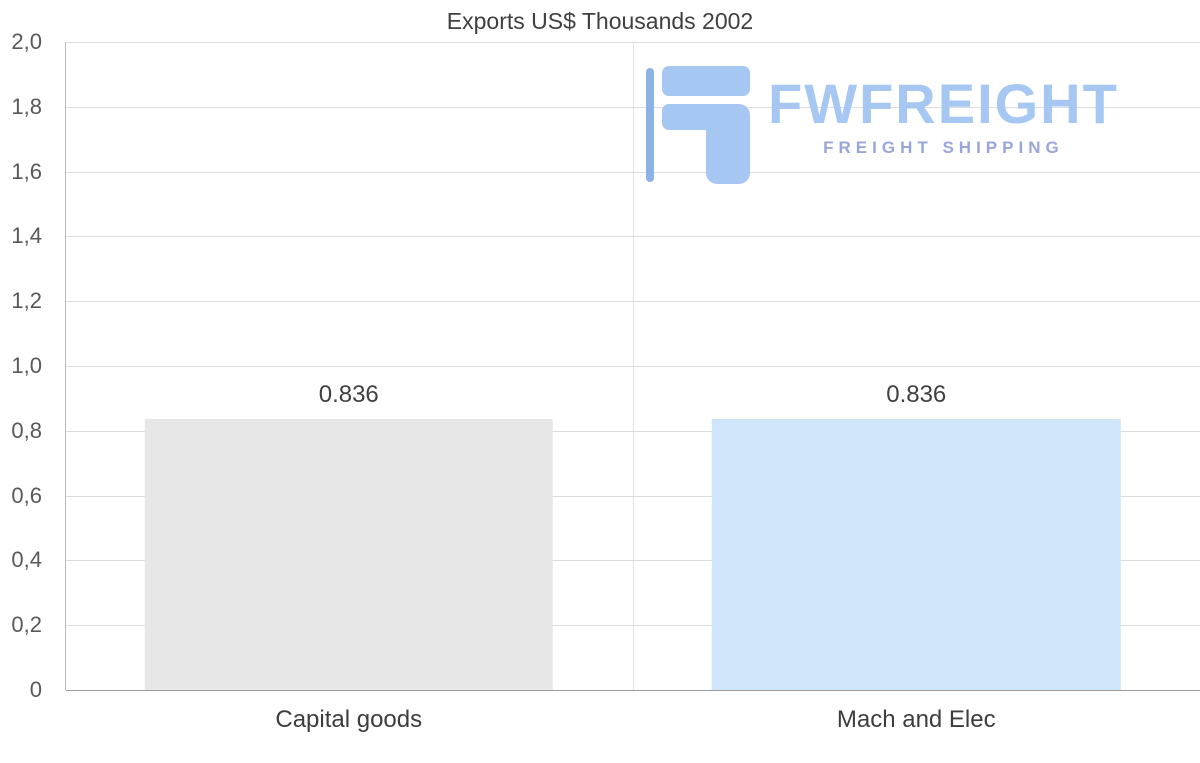 Image resolution: width=1200 pixels, height=763 pixels. What do you see at coordinates (35, 689) in the screenshot?
I see `y-tick-label: 0` at bounding box center [35, 689].